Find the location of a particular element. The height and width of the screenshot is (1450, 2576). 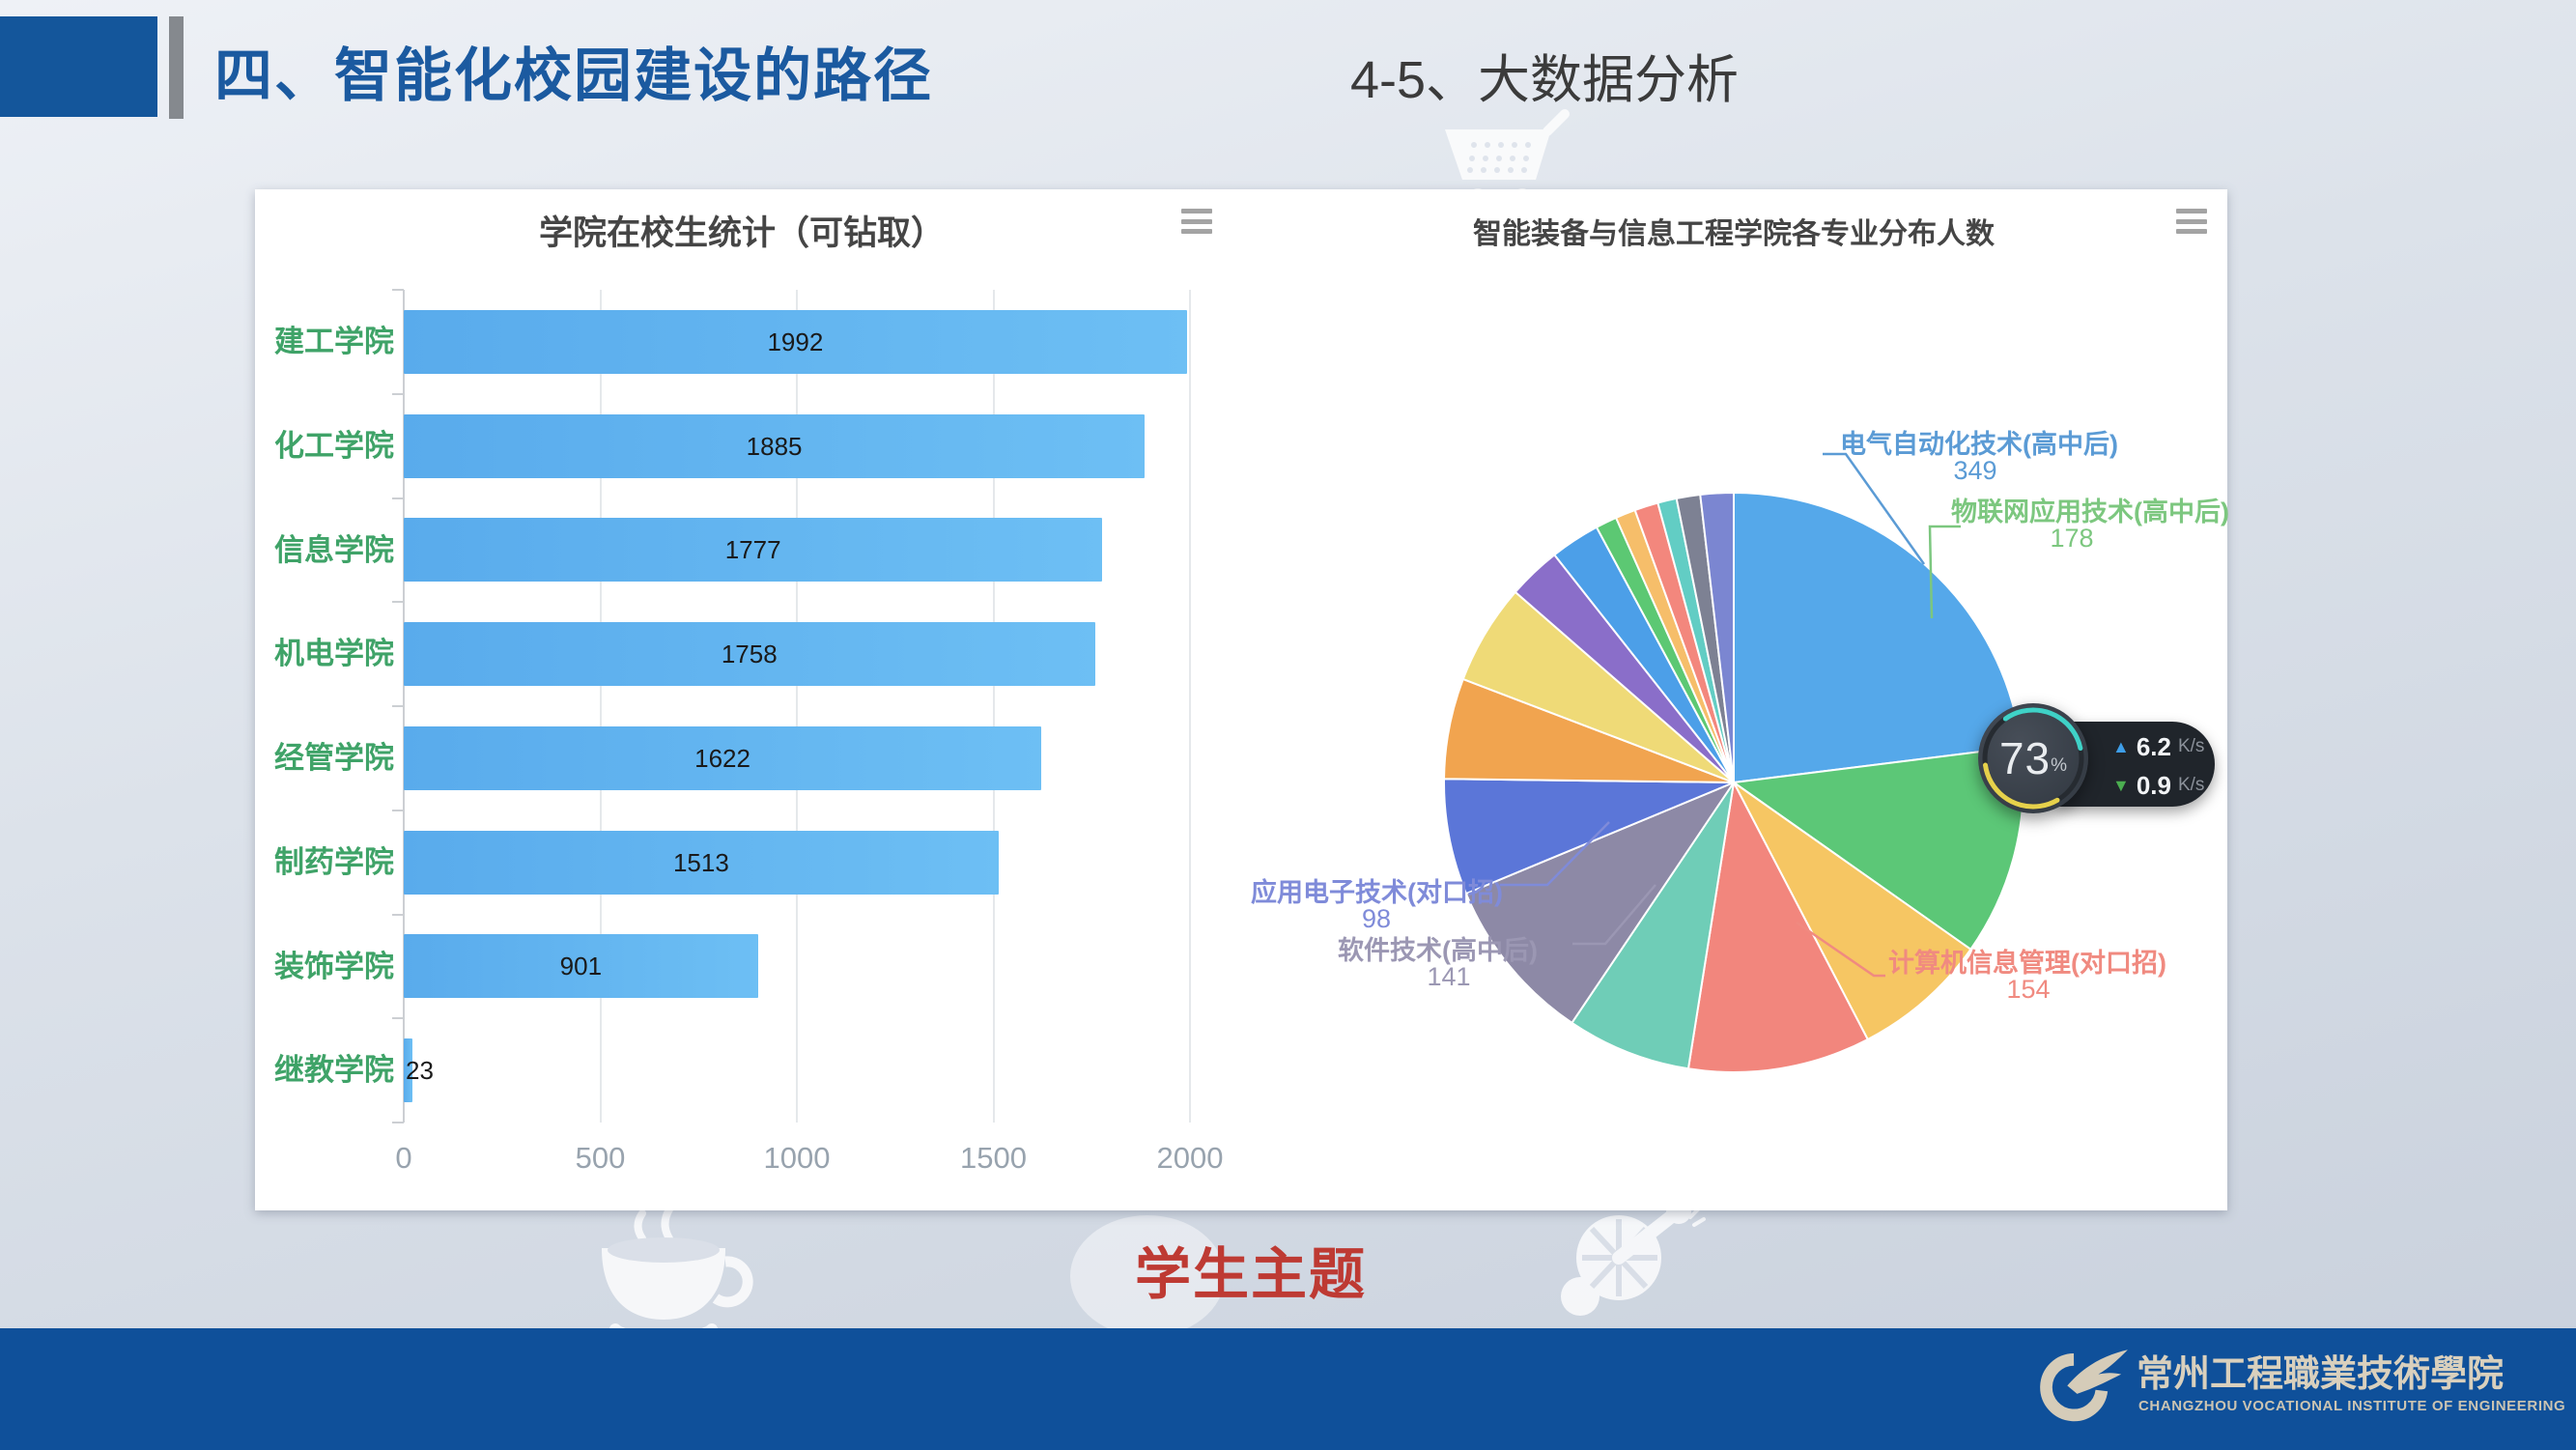

bar-chart-menu-icon is located at coordinates (1196, 222).